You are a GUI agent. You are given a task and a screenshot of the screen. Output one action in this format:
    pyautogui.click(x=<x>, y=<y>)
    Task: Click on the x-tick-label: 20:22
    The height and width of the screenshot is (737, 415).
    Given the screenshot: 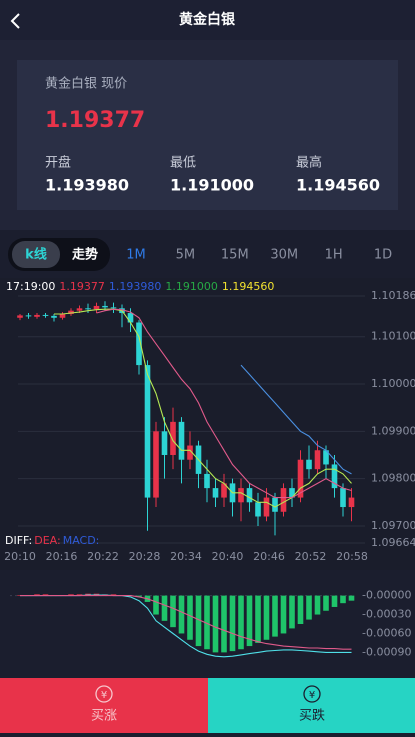 What is the action you would take?
    pyautogui.click(x=103, y=556)
    